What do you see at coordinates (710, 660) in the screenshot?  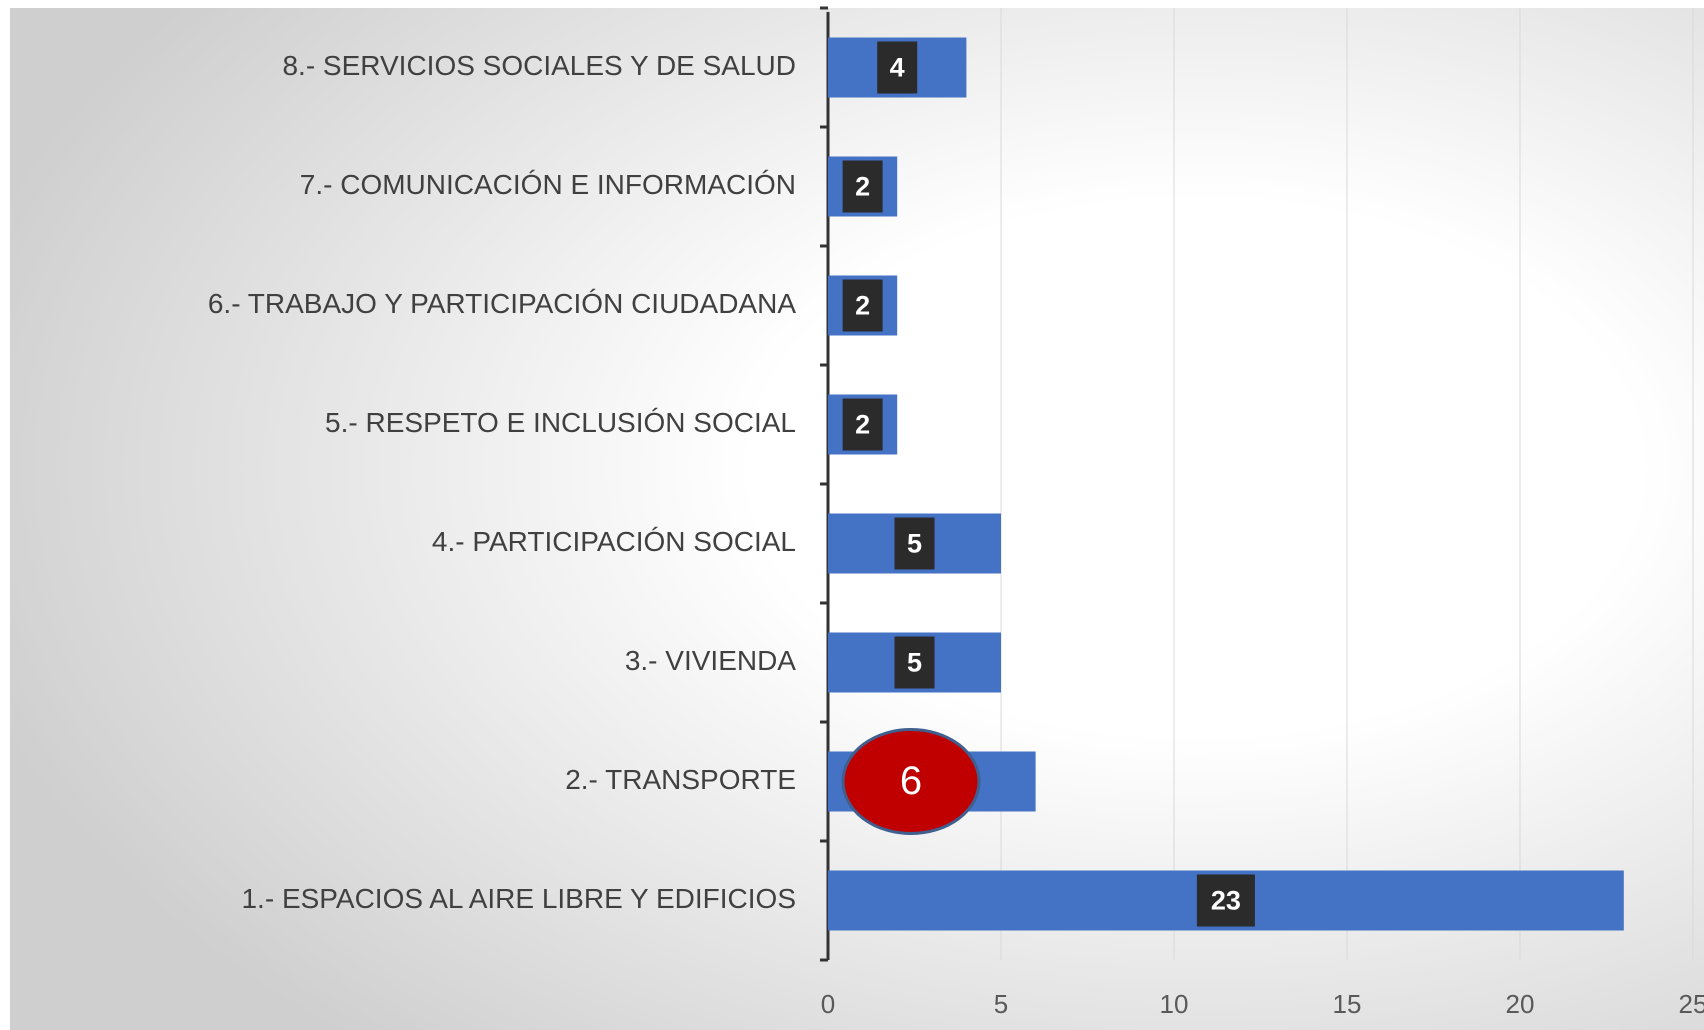 I see `y-tick-label: 3.- VIVIENDA` at bounding box center [710, 660].